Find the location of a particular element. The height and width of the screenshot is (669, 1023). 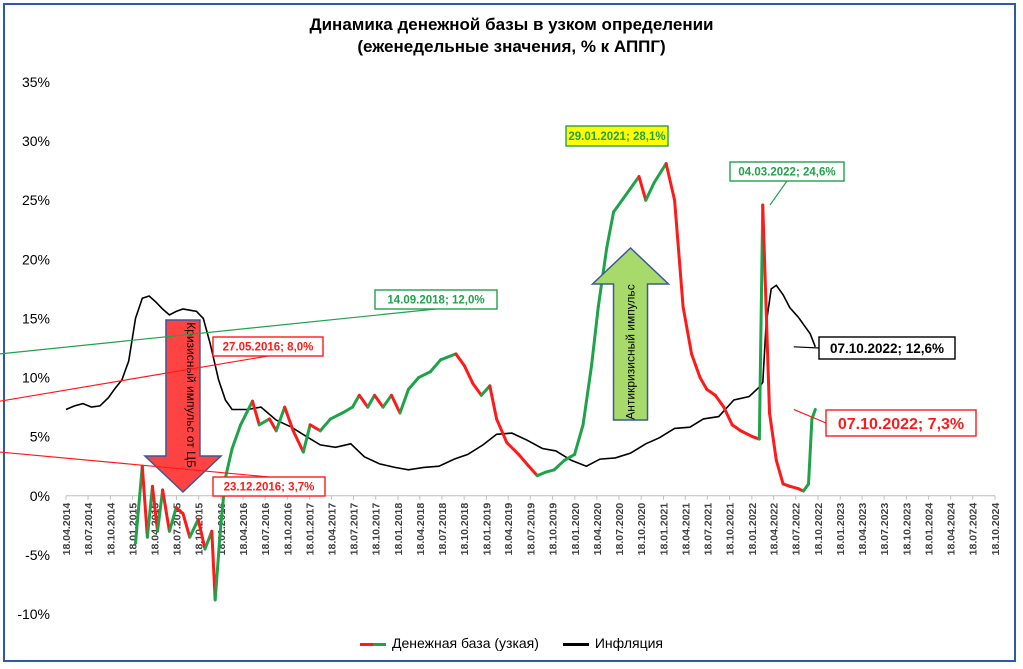

x-tick-label: 18.10.2021 is located at coordinates (731, 529).